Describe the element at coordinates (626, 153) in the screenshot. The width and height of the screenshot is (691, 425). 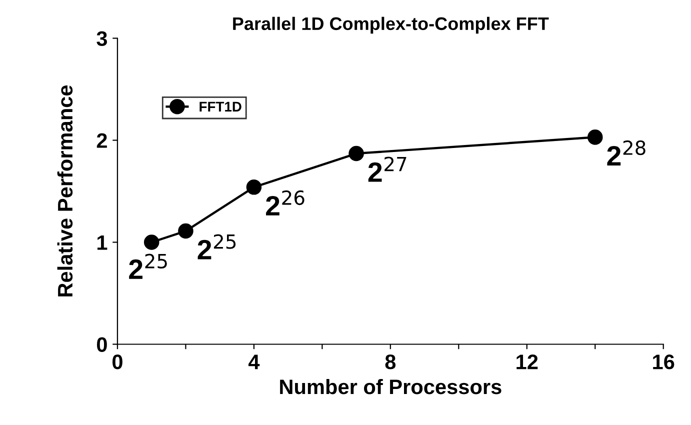
I see `annotation: 2$^{28}$` at that location.